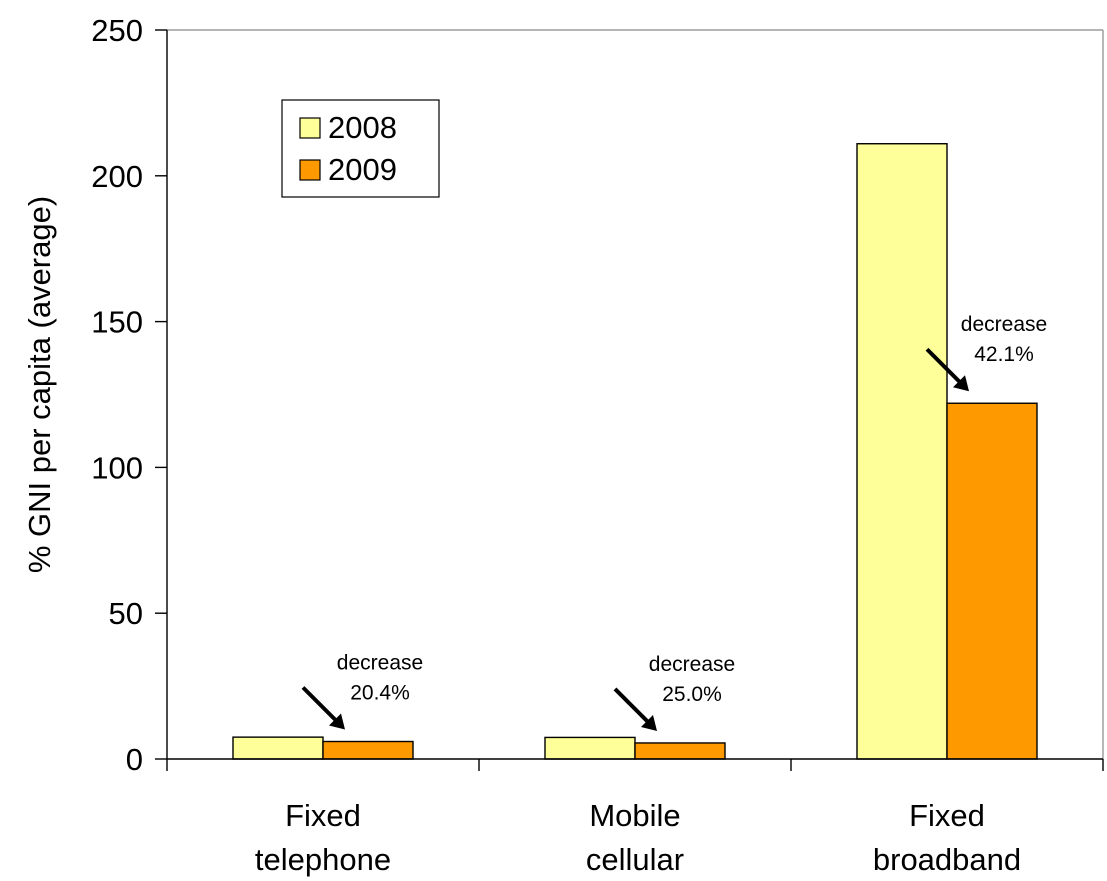 This screenshot has width=1107, height=881. I want to click on y-tick-label: 100, so click(117, 467).